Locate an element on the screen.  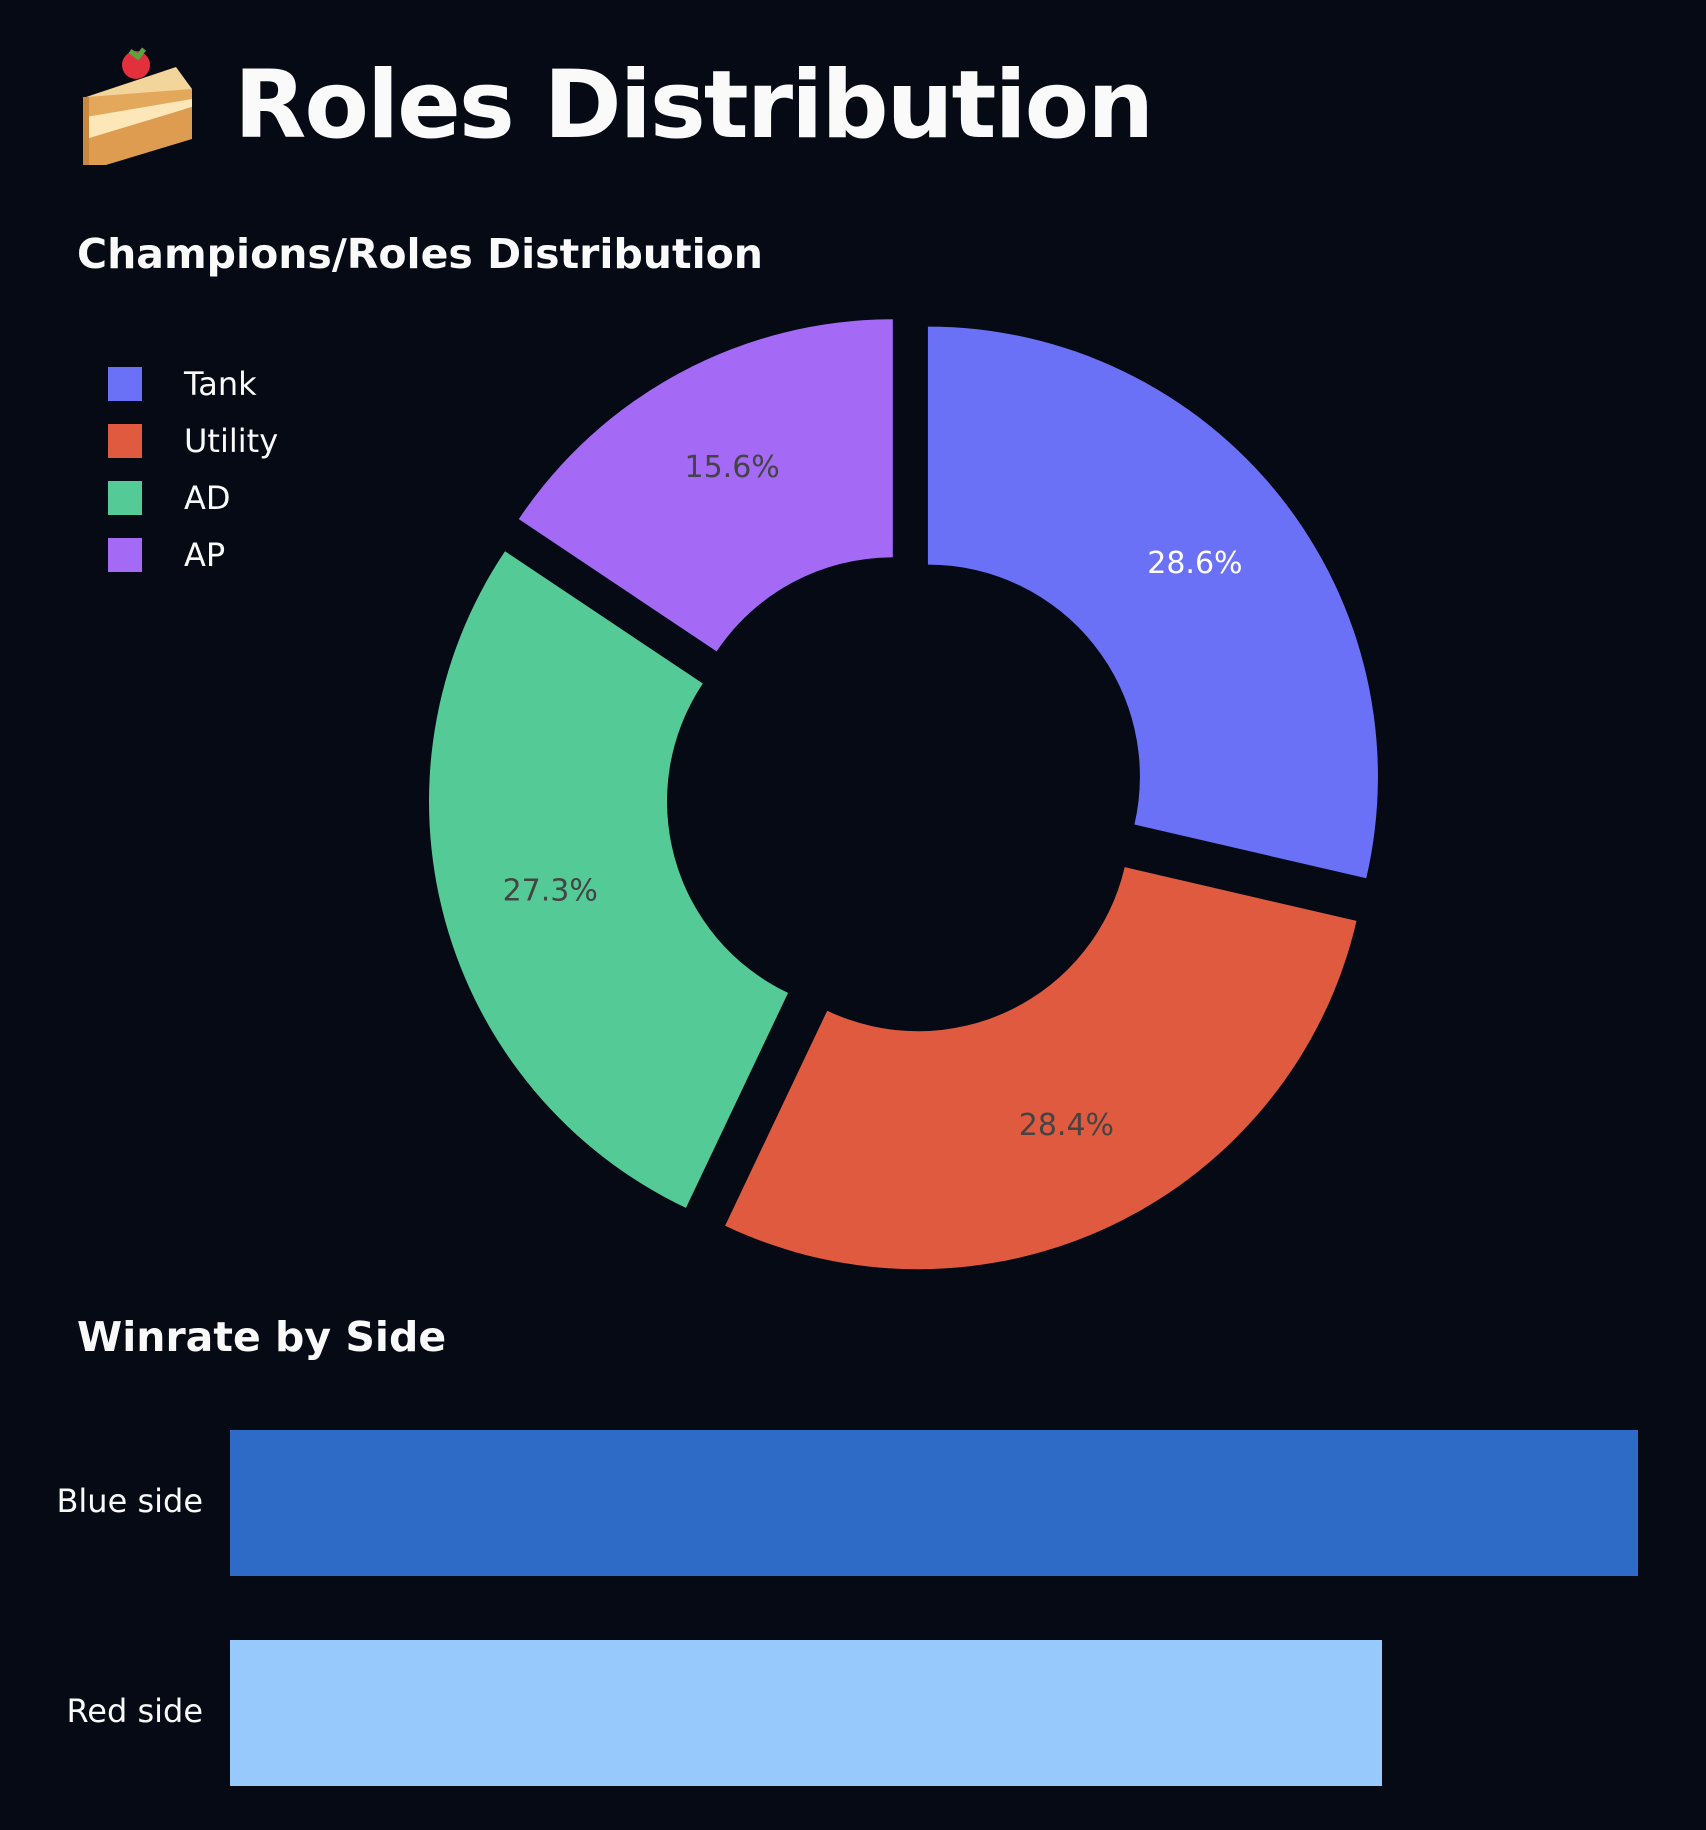
pie-slice-tank is located at coordinates (1152, 602).